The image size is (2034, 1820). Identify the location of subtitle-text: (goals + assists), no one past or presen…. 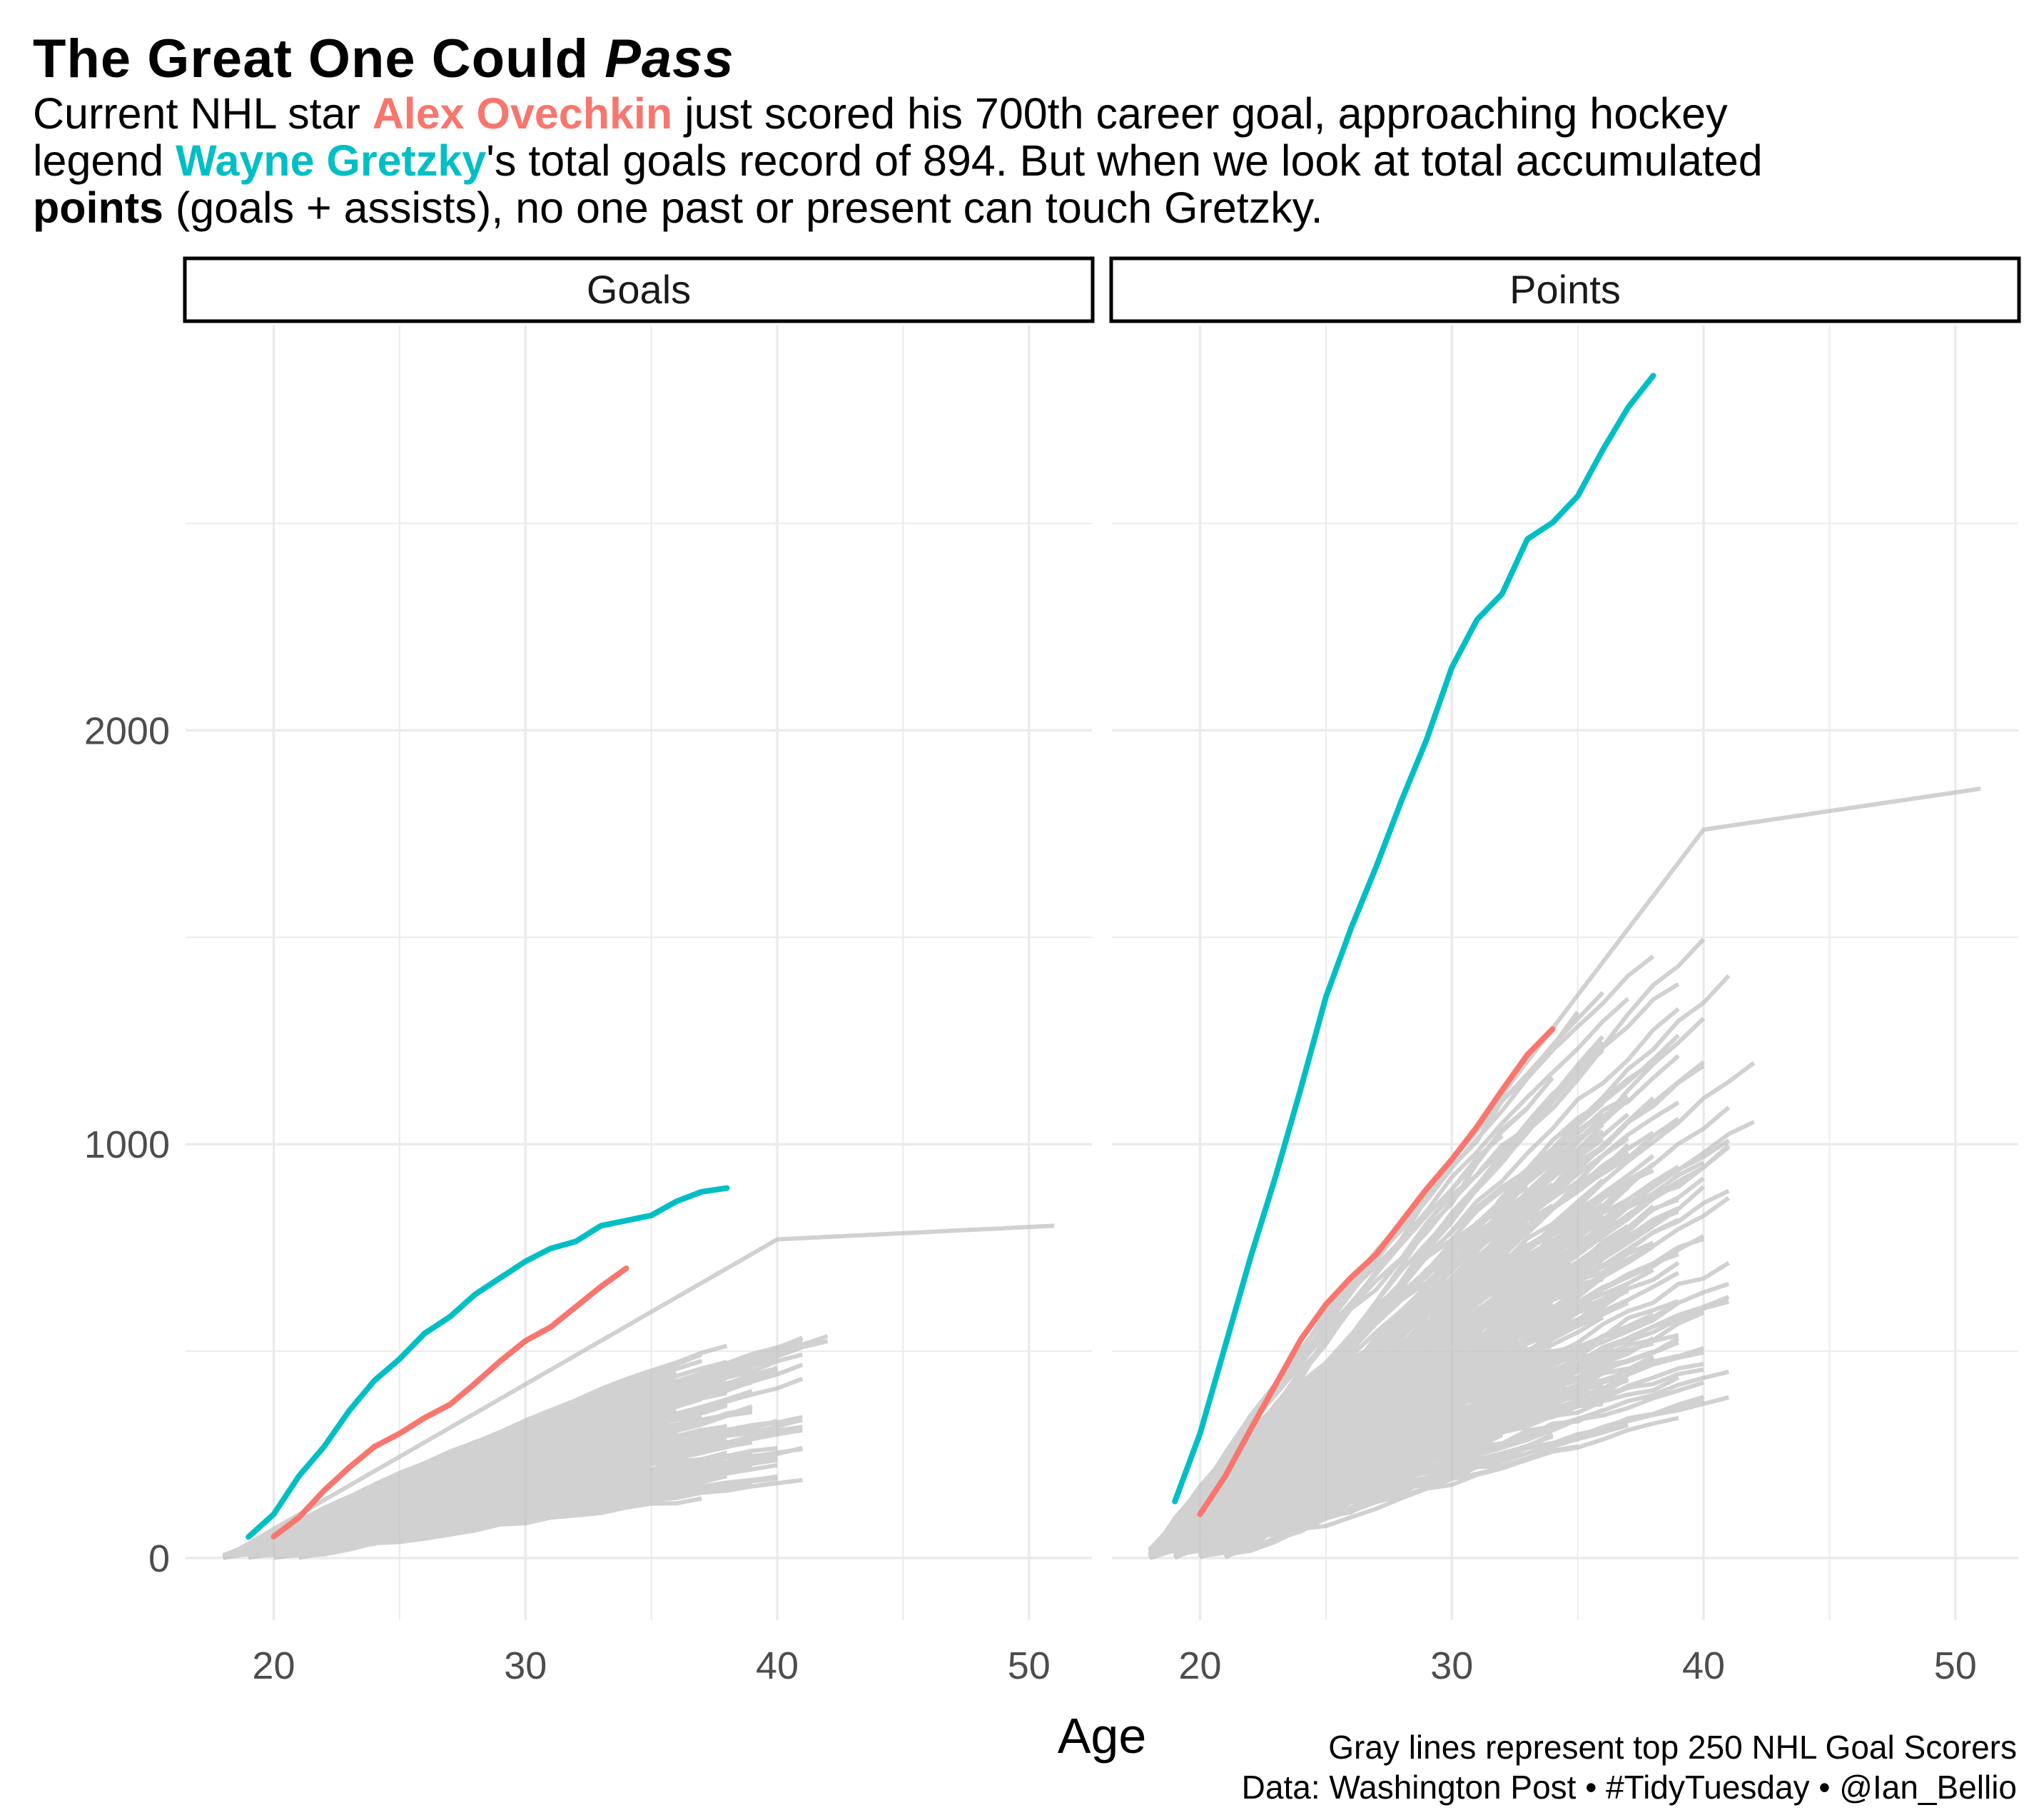
(743, 207).